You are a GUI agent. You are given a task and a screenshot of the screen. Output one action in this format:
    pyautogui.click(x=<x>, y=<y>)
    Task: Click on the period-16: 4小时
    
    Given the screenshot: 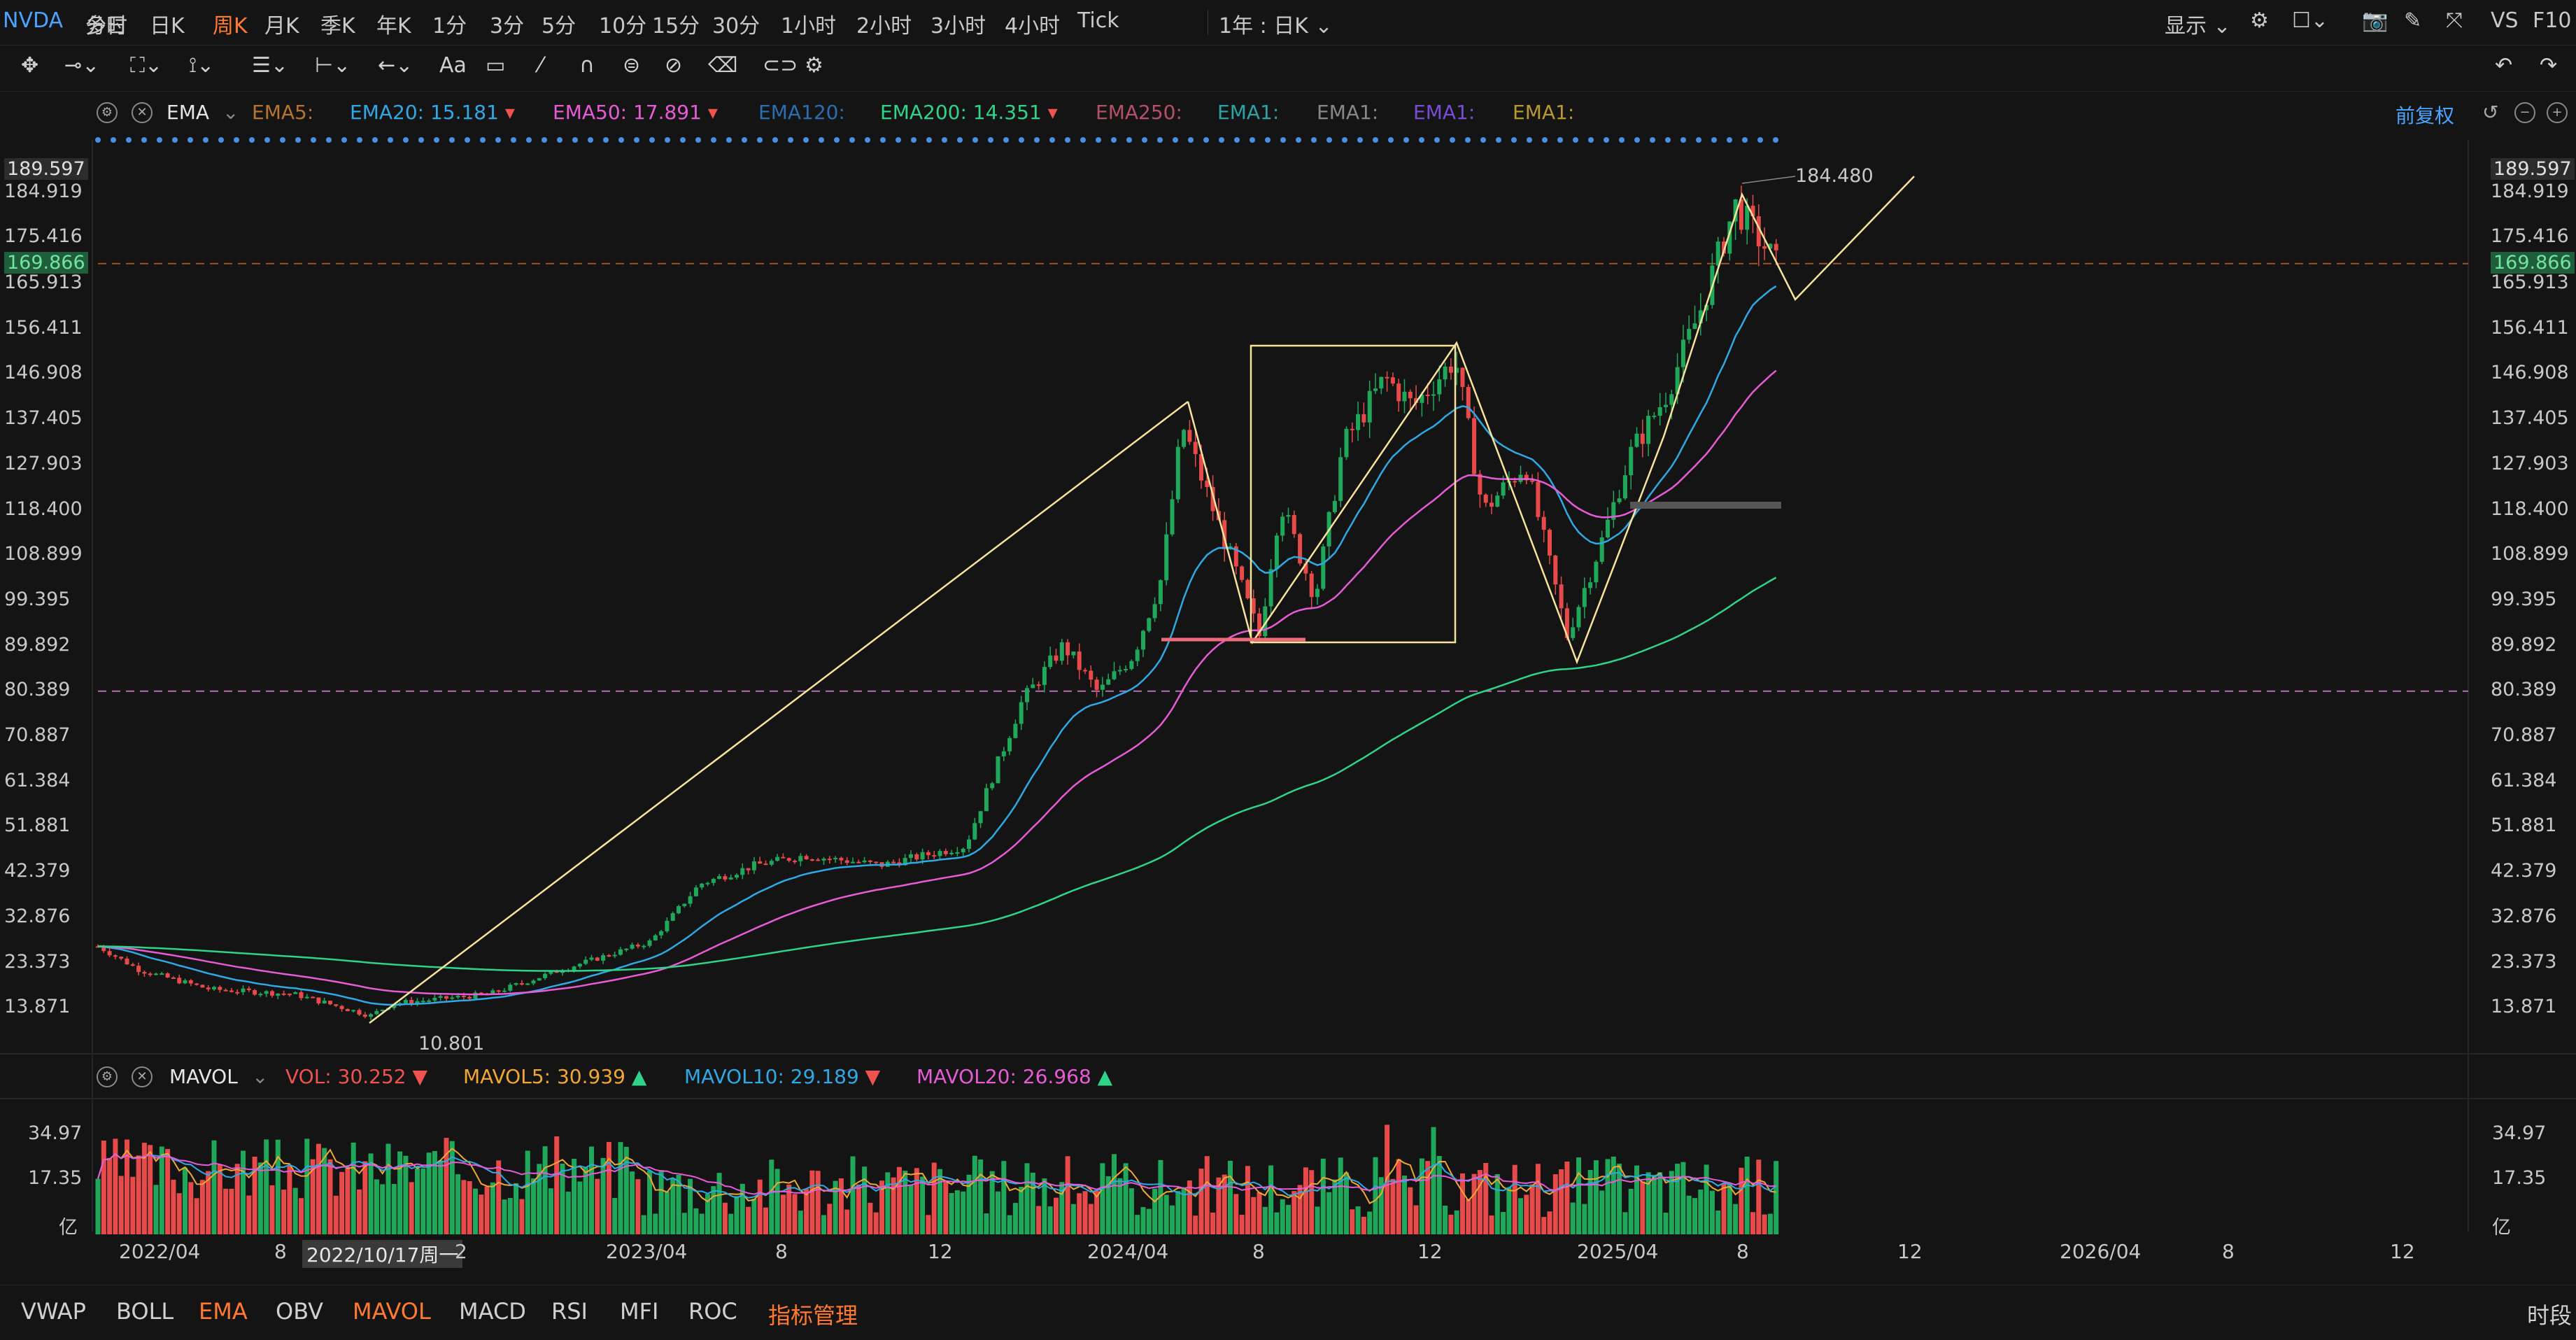 What is the action you would take?
    pyautogui.click(x=1033, y=26)
    